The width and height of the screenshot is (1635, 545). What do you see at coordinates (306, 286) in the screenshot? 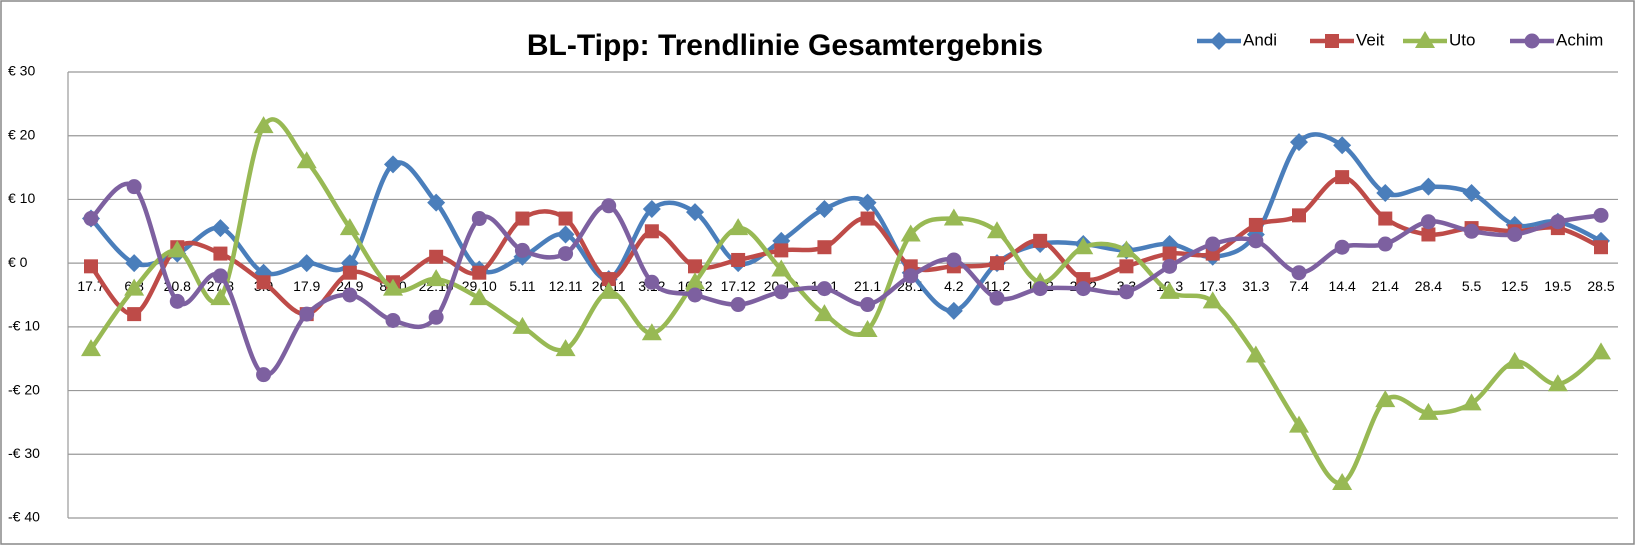
I see `x-tick-label: 17.9` at bounding box center [306, 286].